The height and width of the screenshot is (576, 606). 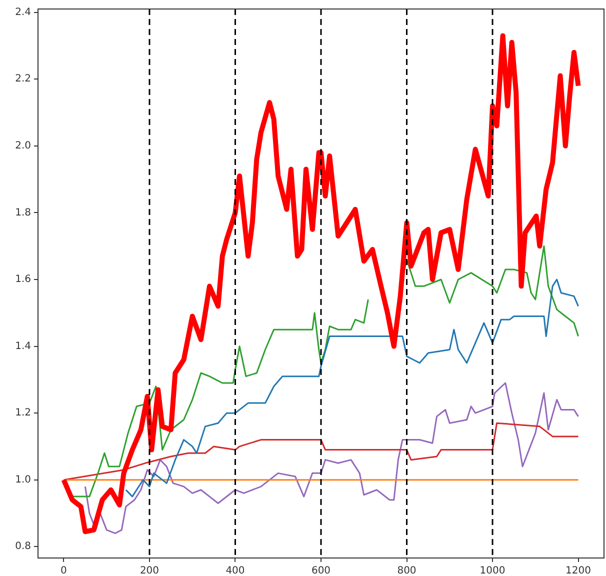 I want to click on y-tick-label: 0.8, so click(x=23, y=546).